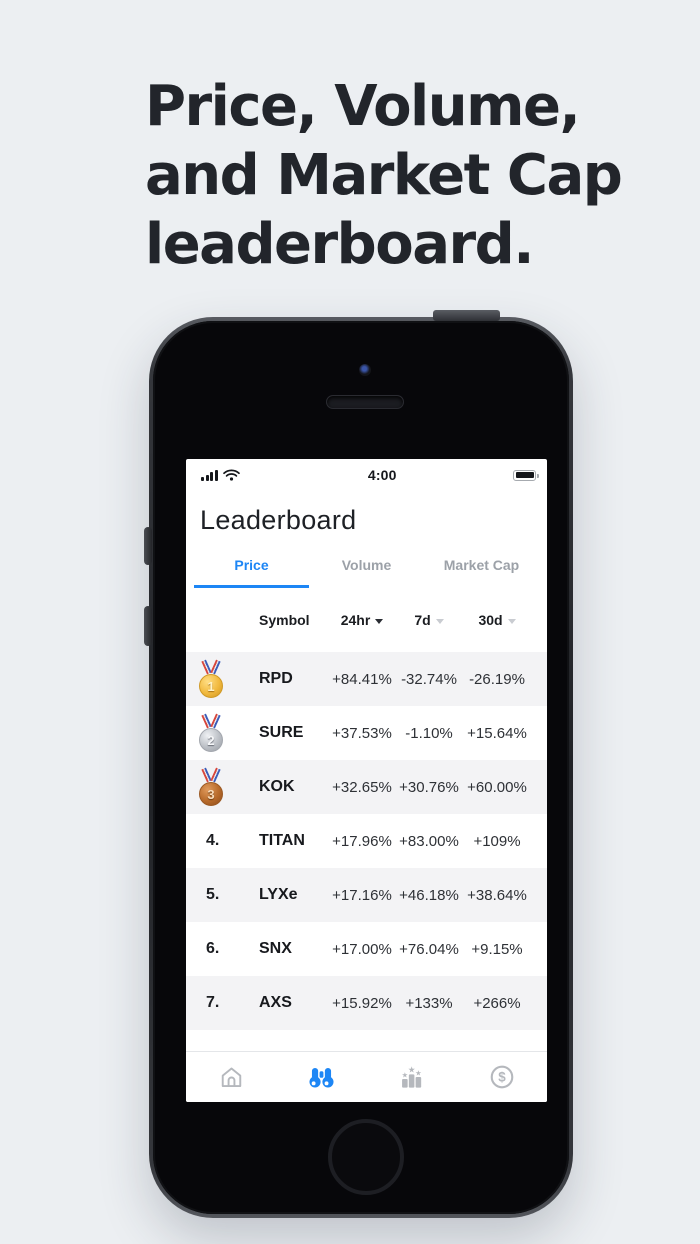 Image resolution: width=700 pixels, height=1244 pixels. What do you see at coordinates (148, 546) in the screenshot?
I see `volume-up-button` at bounding box center [148, 546].